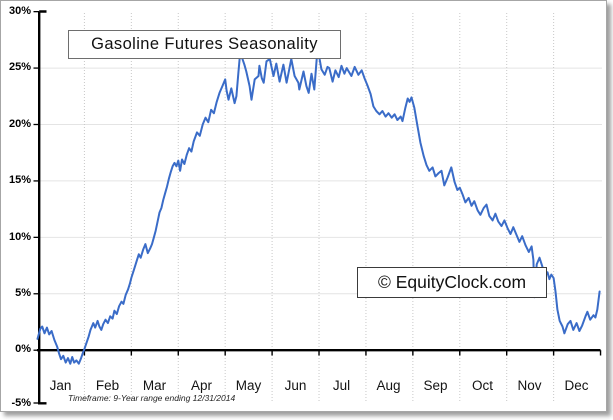  Describe the element at coordinates (60, 385) in the screenshot. I see `x-axis-label-jan: Jan` at that location.